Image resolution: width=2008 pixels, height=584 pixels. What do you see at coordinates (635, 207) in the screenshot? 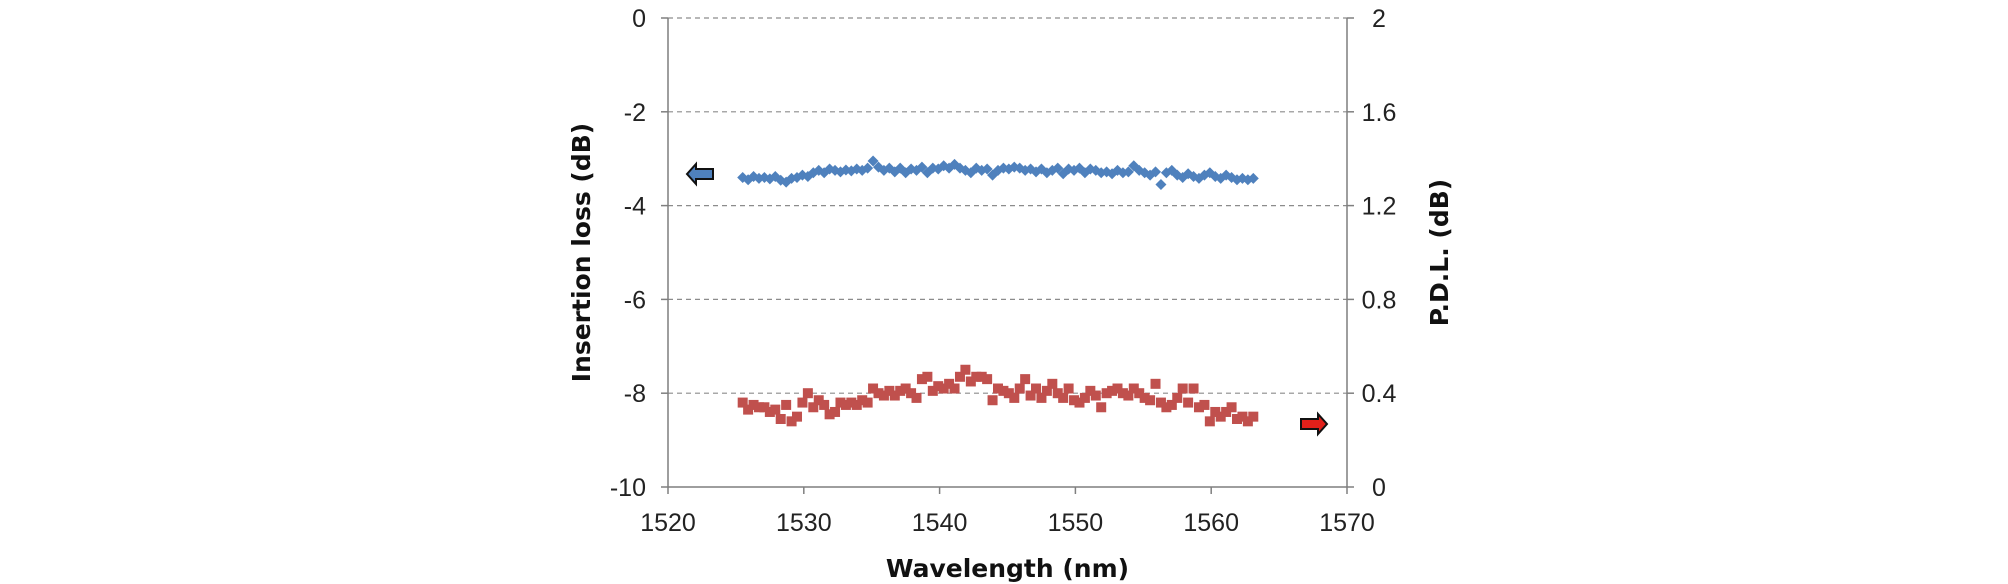
I see `y-tick-label: -4` at bounding box center [635, 207].